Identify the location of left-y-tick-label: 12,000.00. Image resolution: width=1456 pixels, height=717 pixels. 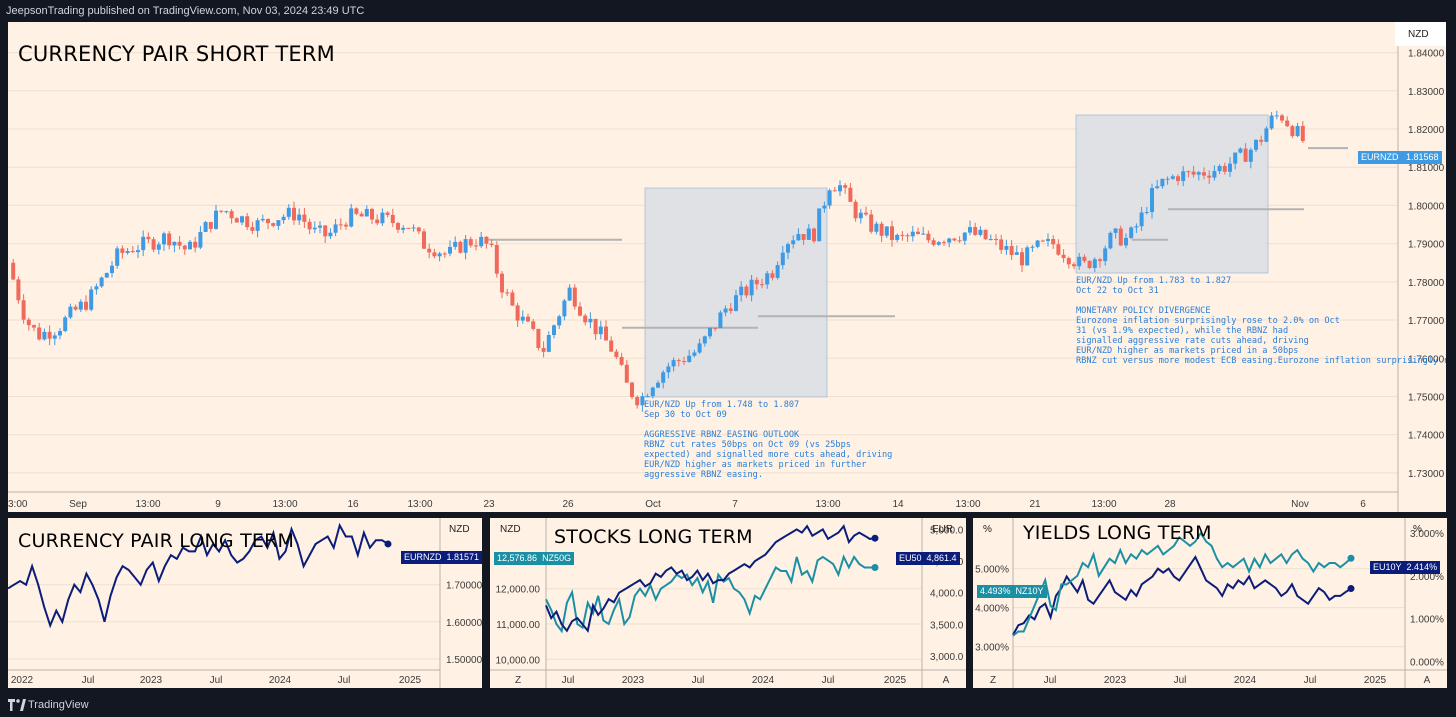
(518, 590).